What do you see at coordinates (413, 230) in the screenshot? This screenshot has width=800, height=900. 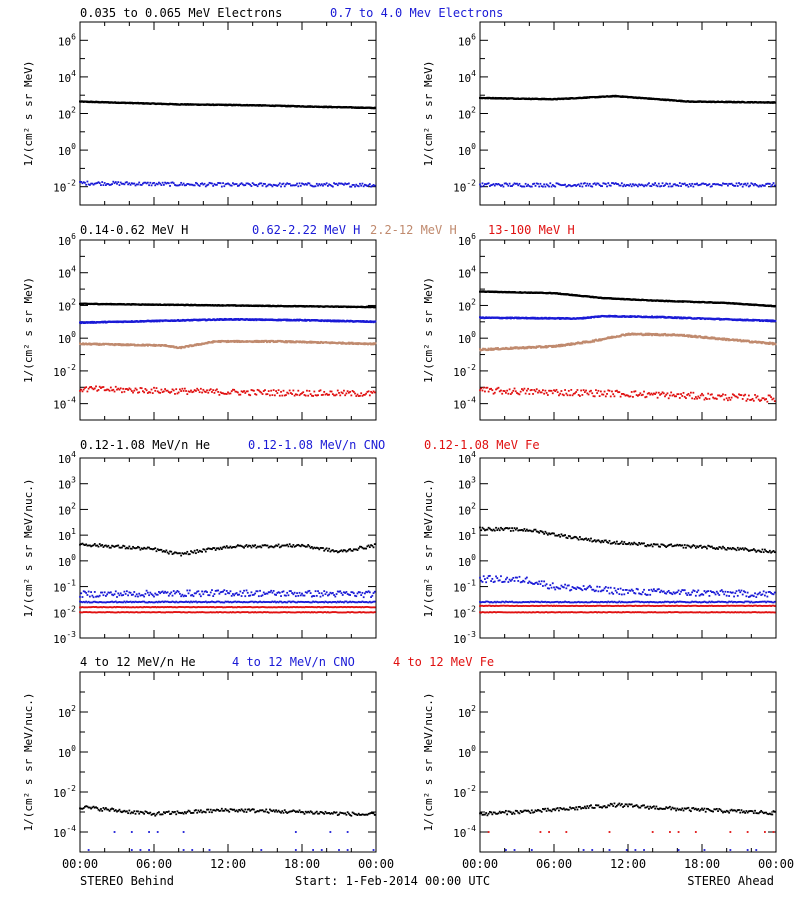 I see `row-2-title-3: 2.2-12 MeV H` at bounding box center [413, 230].